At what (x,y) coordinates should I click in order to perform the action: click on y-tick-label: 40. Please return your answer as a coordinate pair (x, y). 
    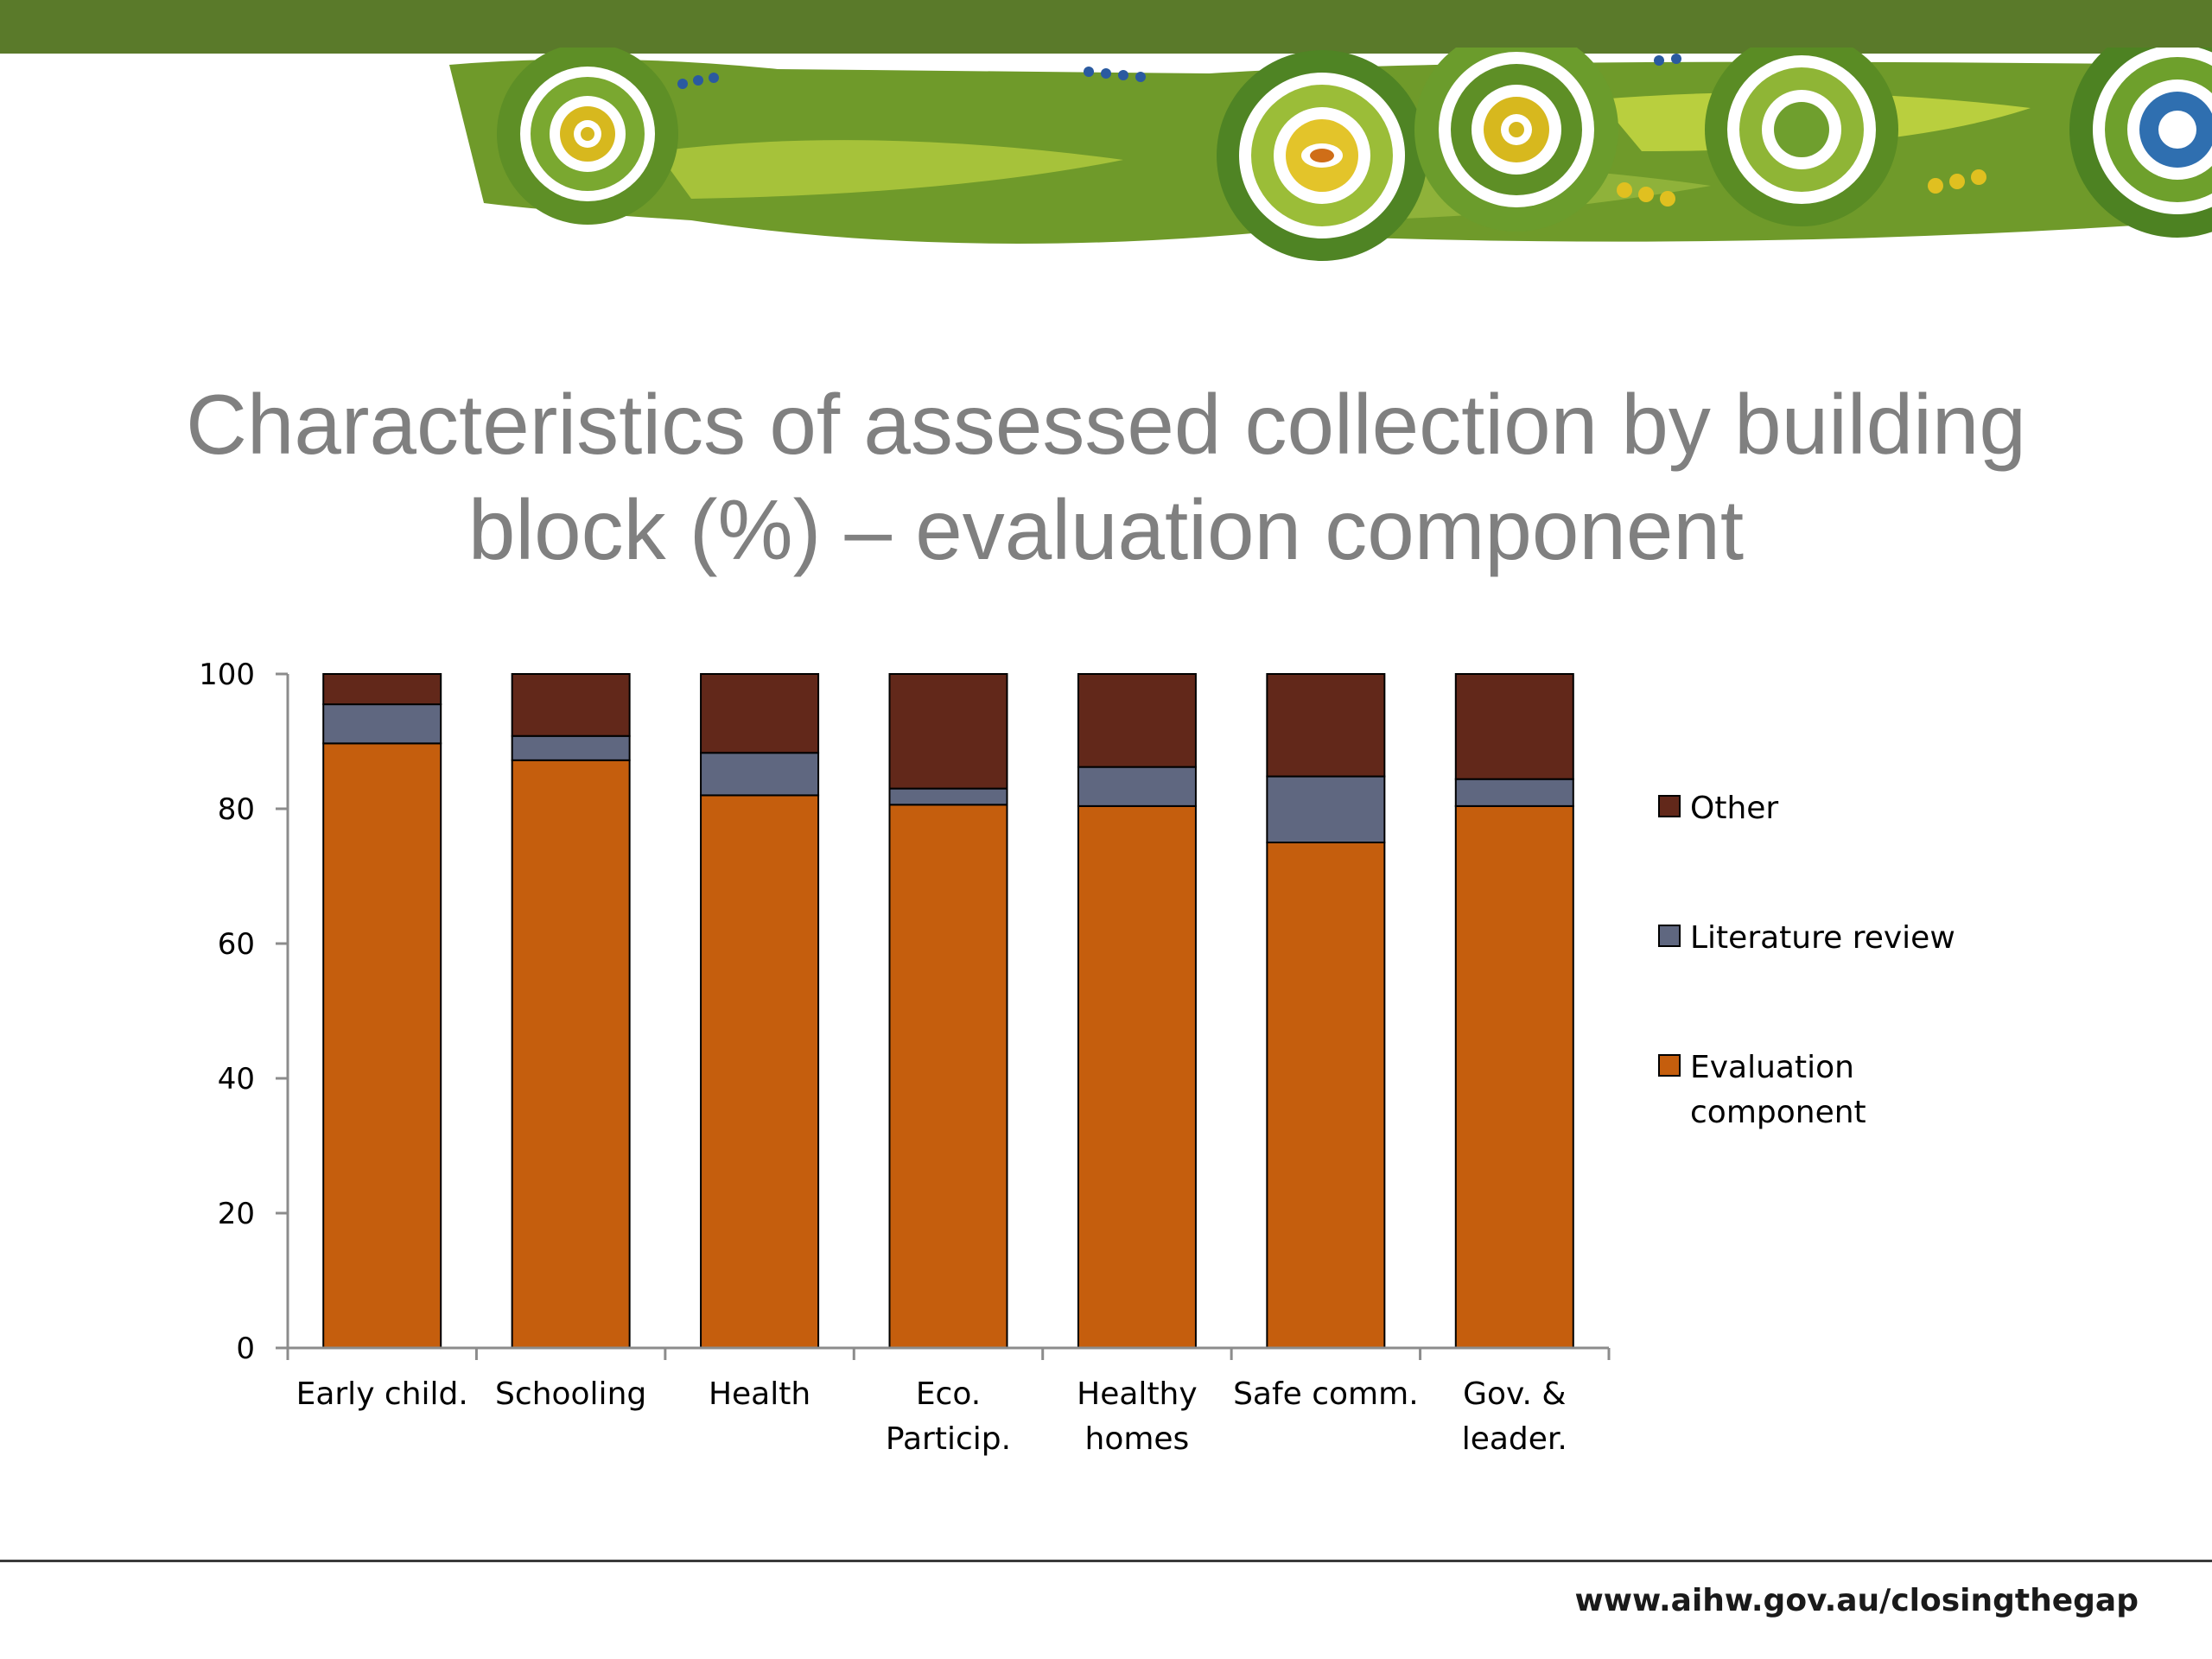
    Looking at the image, I should click on (236, 1079).